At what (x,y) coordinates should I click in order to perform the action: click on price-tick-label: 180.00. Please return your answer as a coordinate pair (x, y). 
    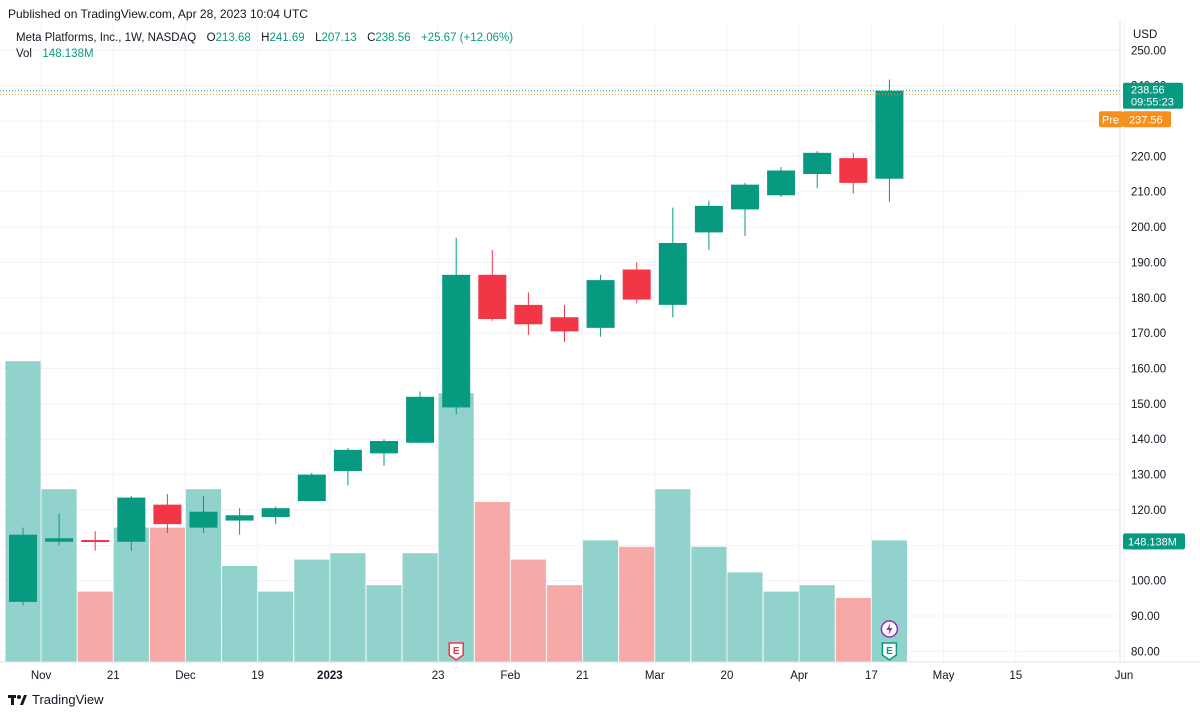
    Looking at the image, I should click on (1148, 299).